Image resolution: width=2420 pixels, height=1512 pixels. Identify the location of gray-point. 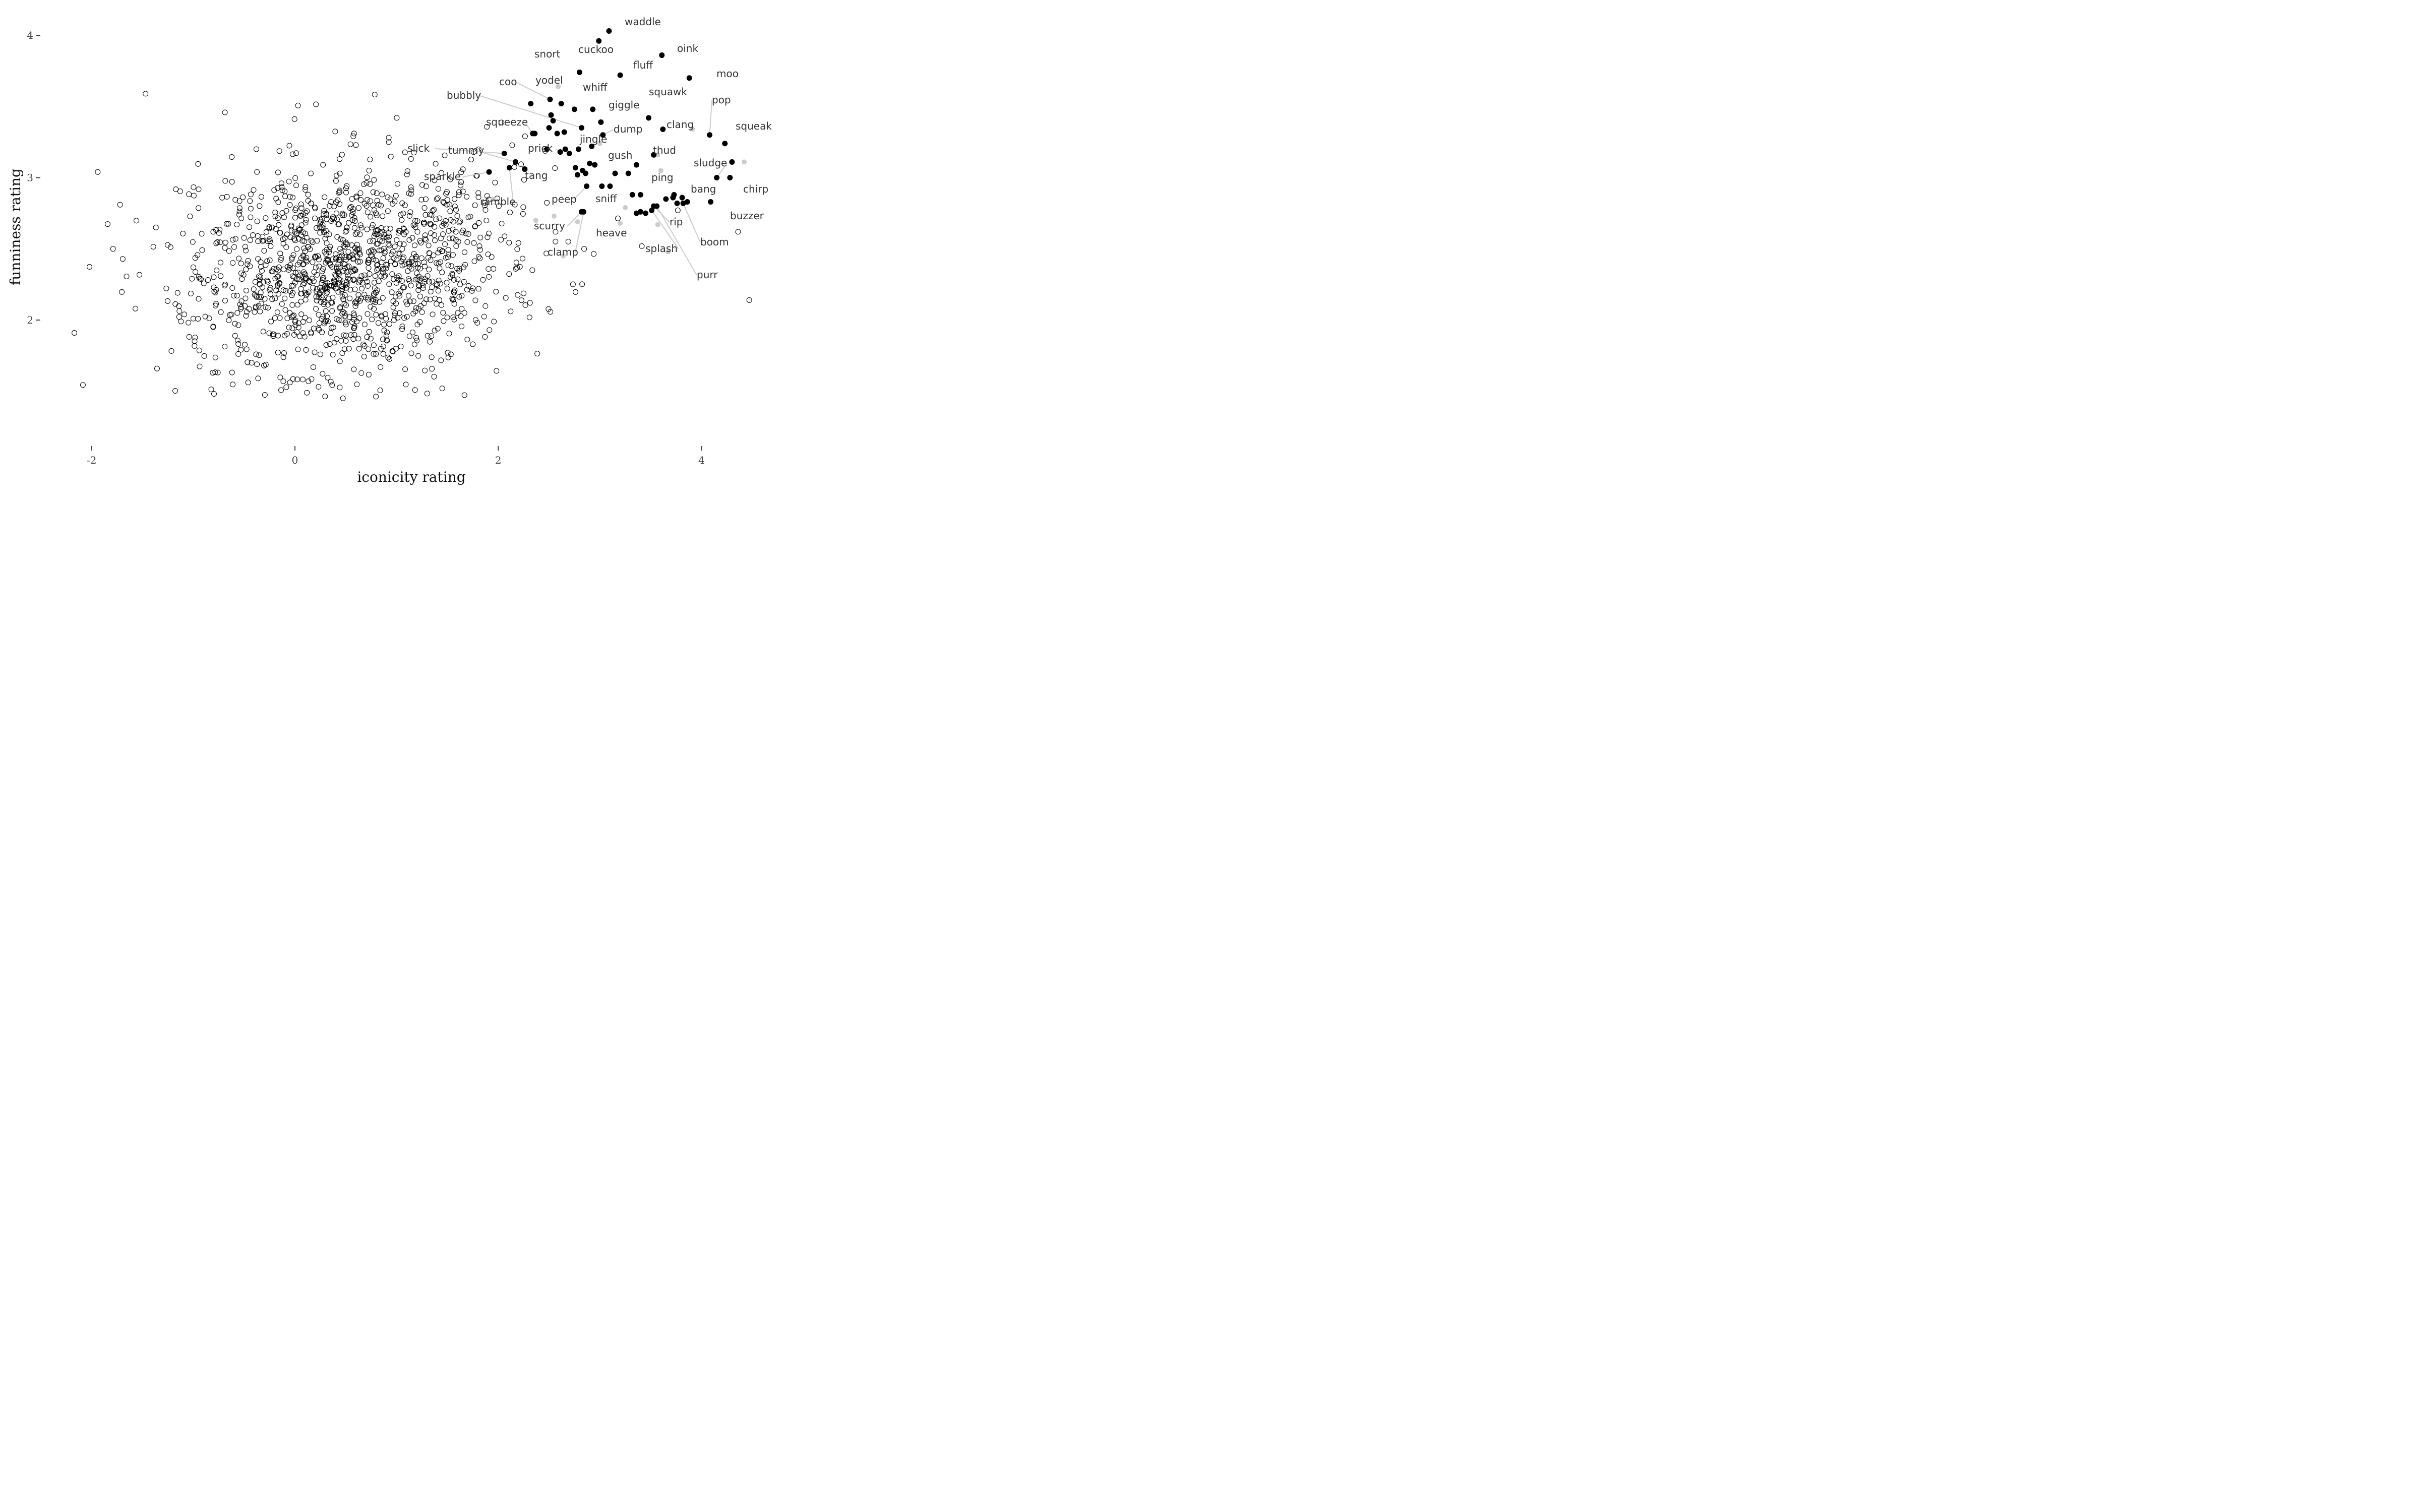
(493, 199).